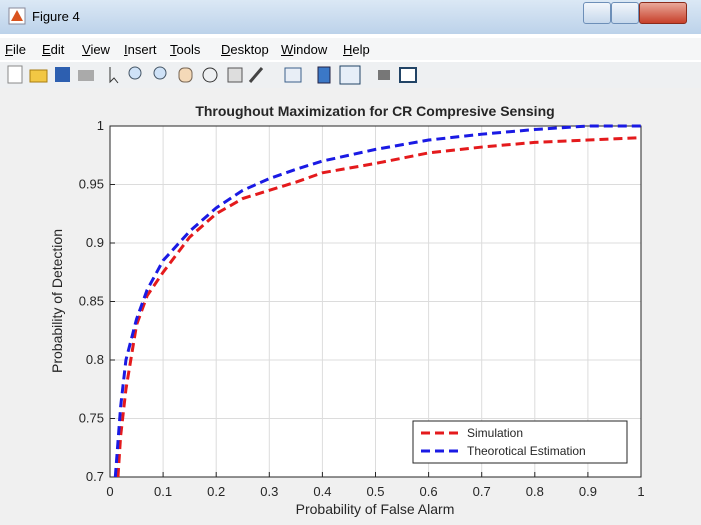  Describe the element at coordinates (91, 301) in the screenshot. I see `y-tick-label: 0.85` at that location.